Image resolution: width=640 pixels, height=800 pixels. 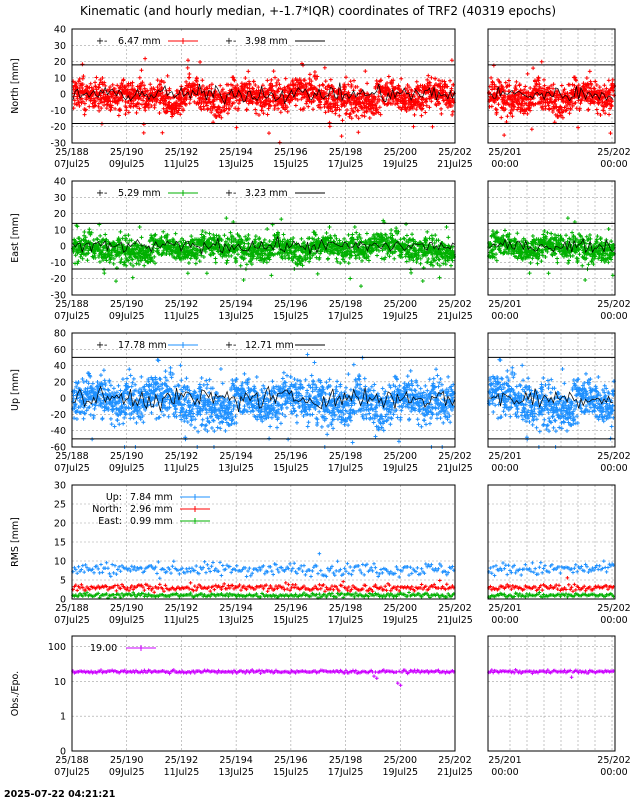 I want to click on y-tick-label: -10, so click(x=58, y=263).